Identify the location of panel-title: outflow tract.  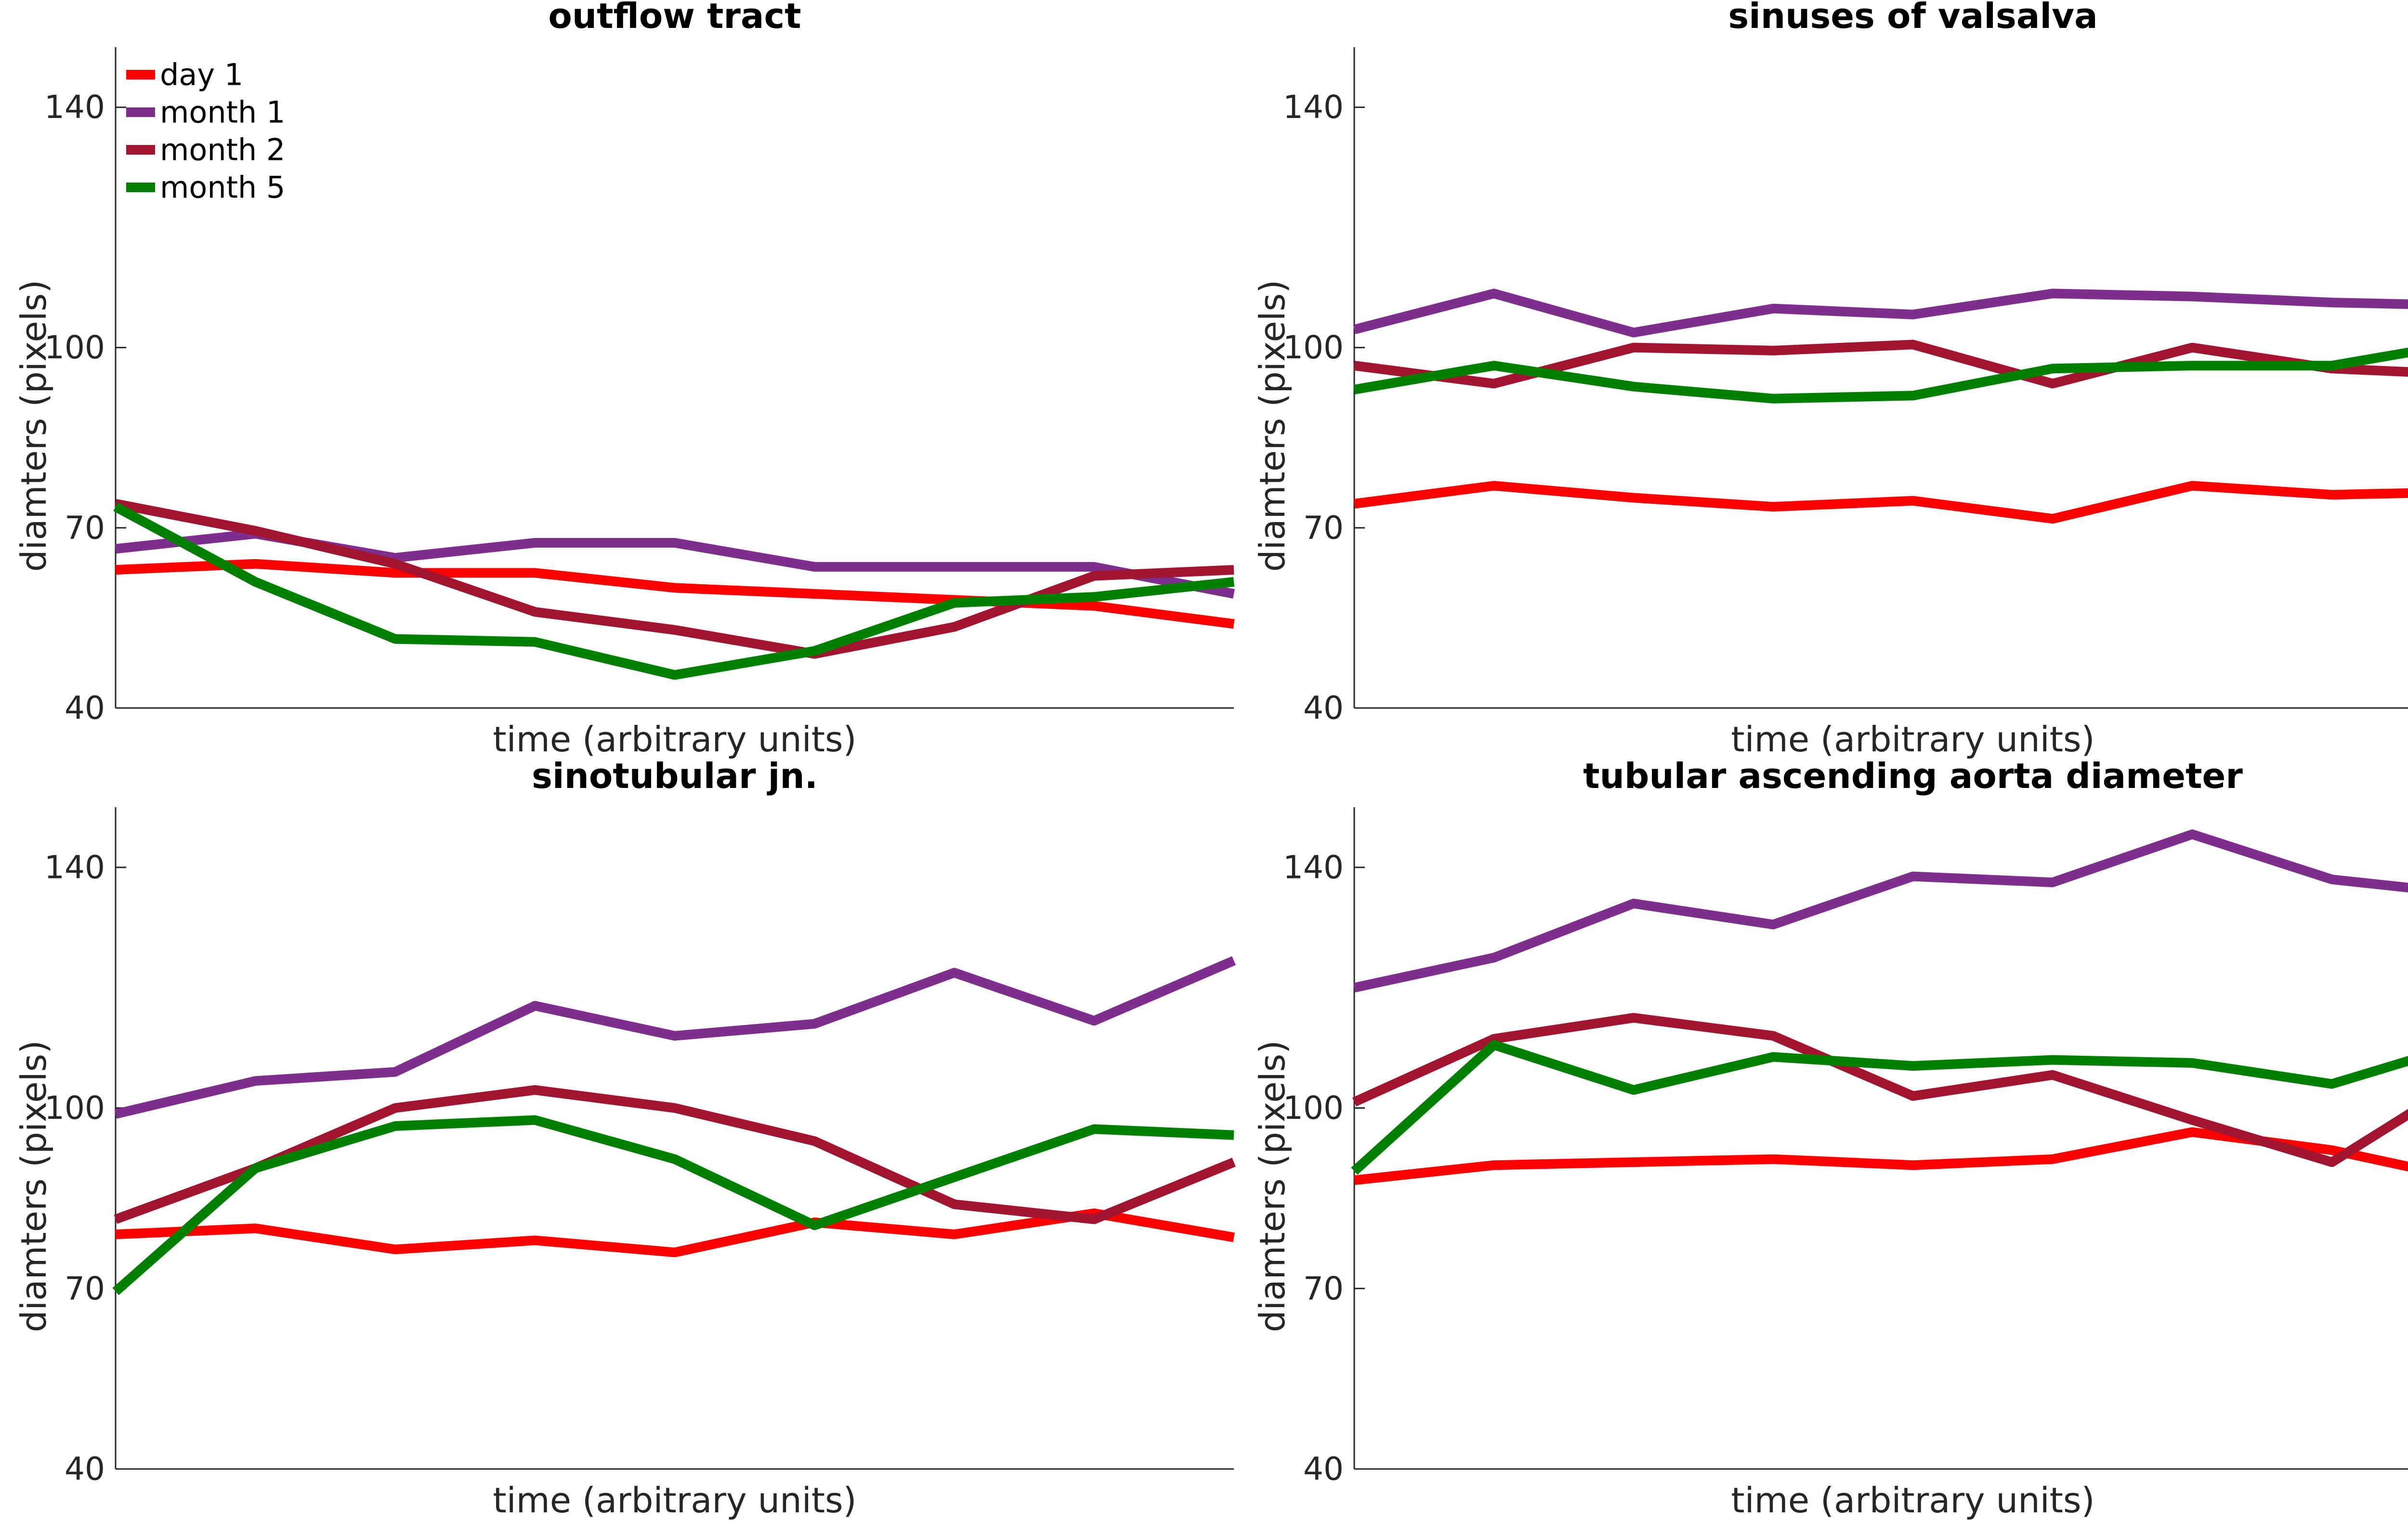
(674, 18).